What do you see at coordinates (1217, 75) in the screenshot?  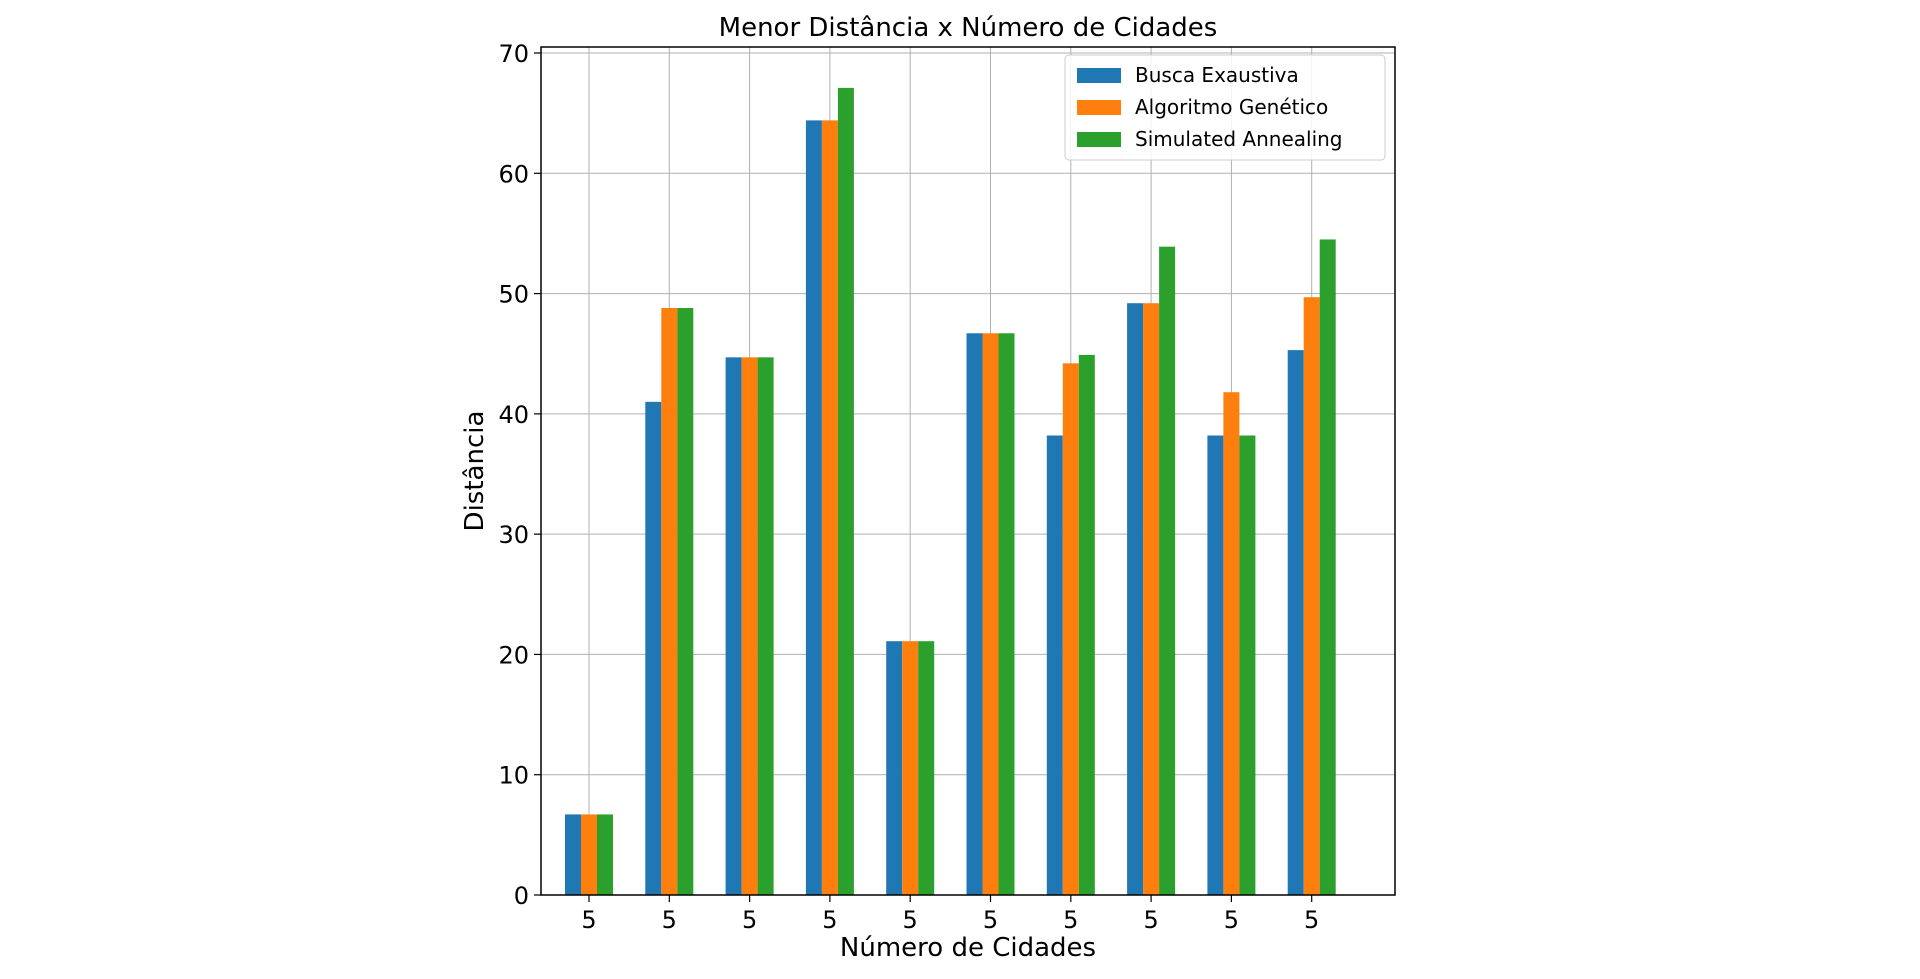 I see `legend-label-1: Busca Exaustiva` at bounding box center [1217, 75].